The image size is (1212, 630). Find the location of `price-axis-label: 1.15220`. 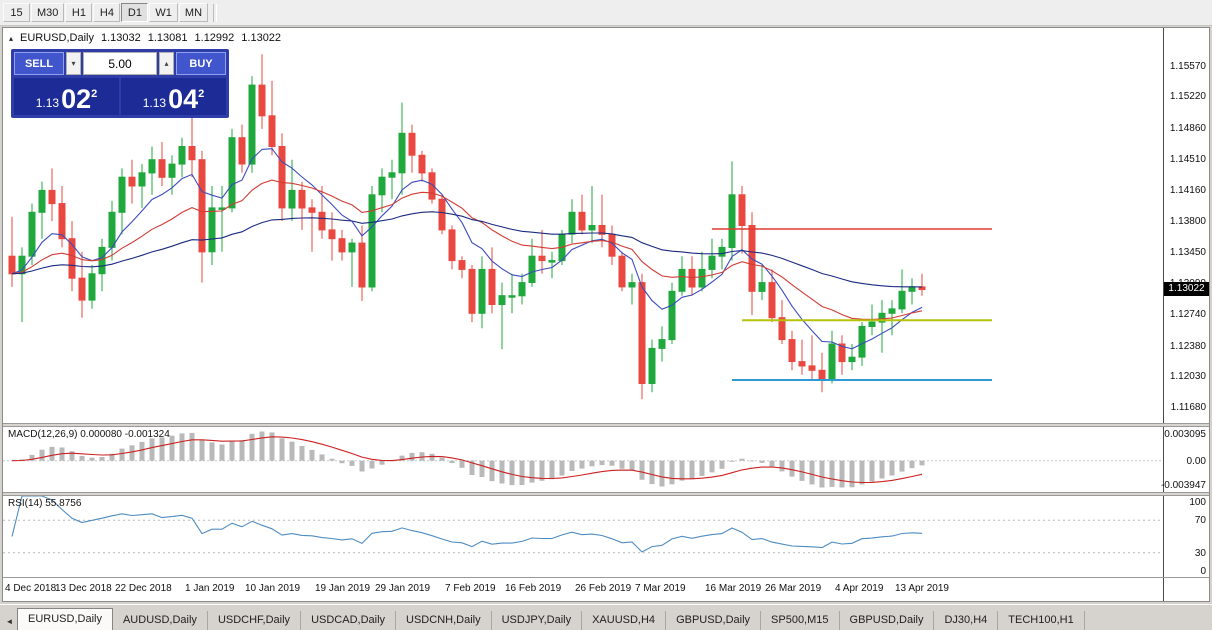

price-axis-label: 1.15220 is located at coordinates (1187, 96).